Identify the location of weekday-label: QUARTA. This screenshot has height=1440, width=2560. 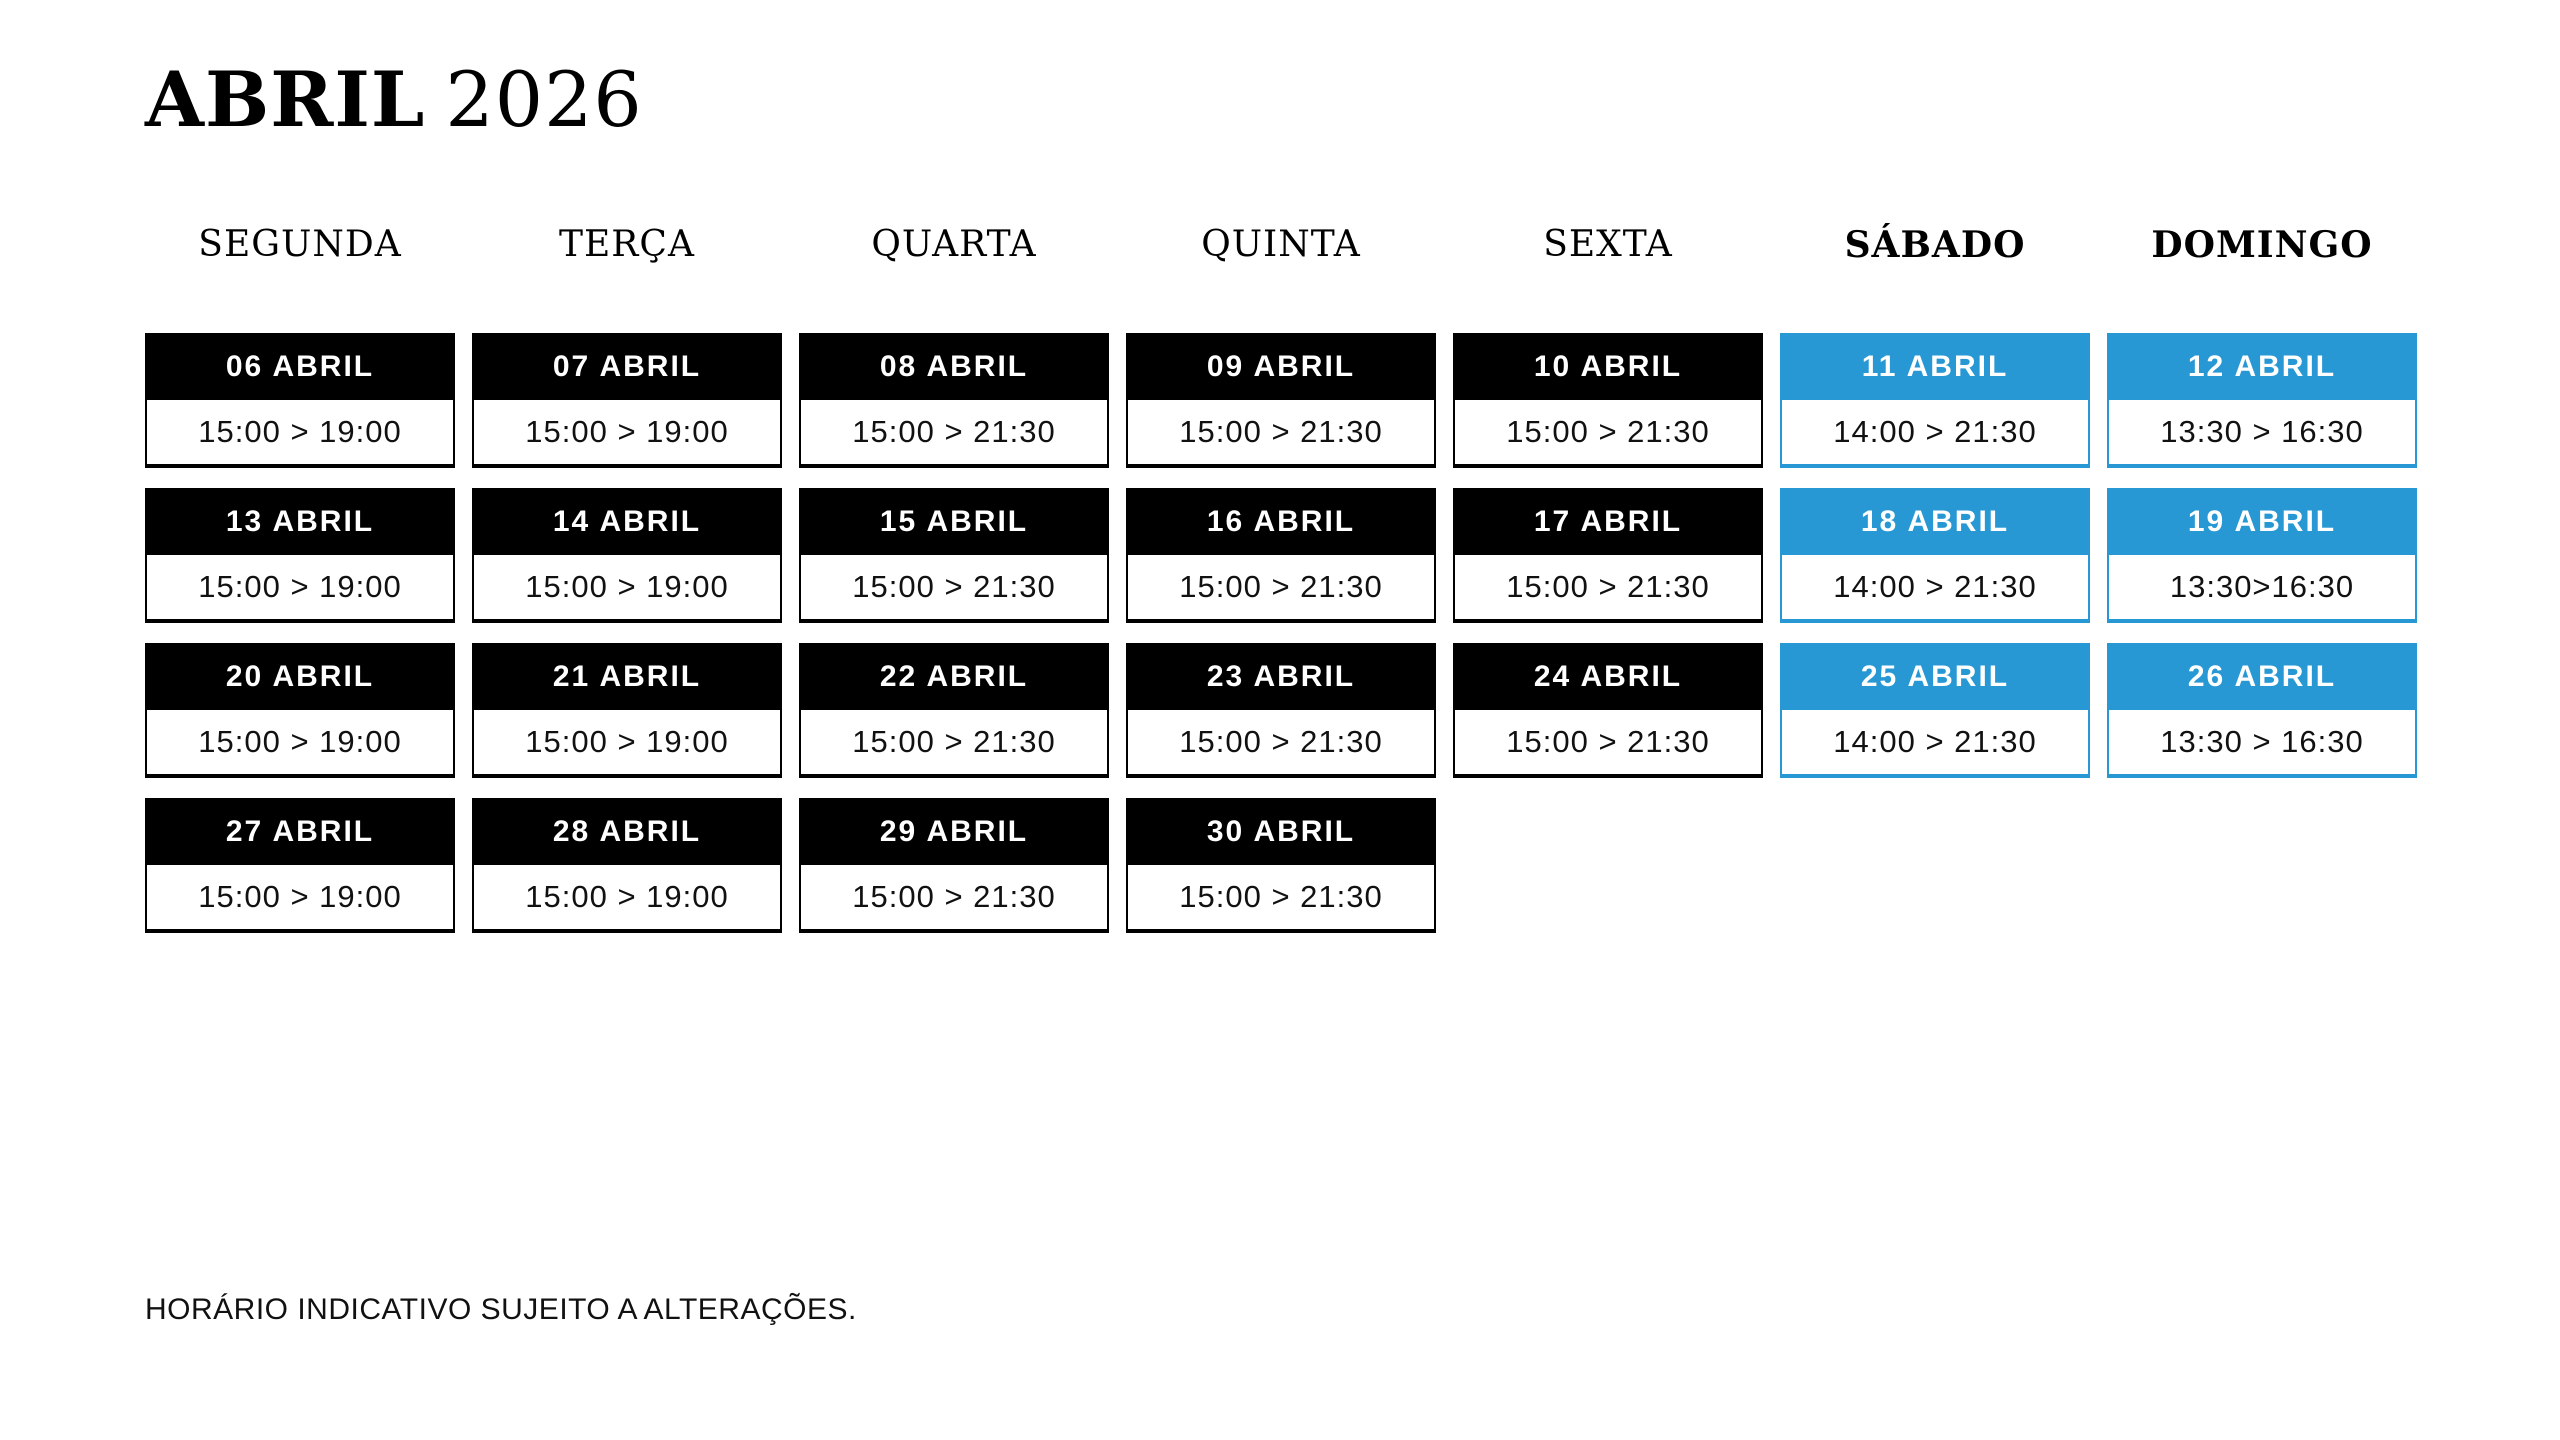
(954, 244).